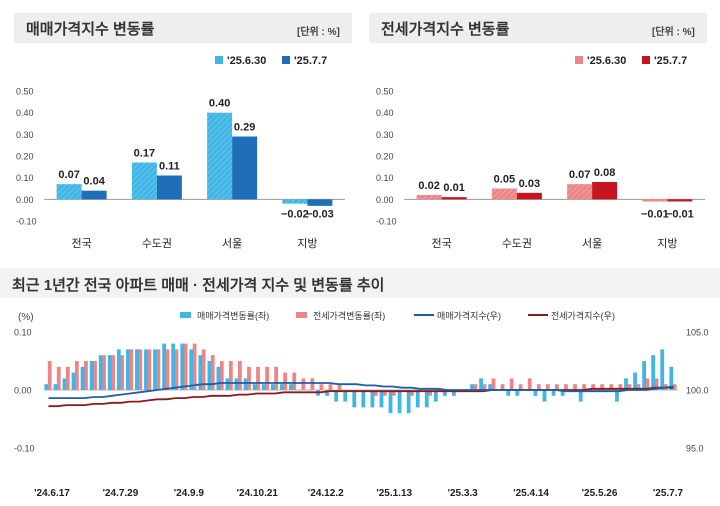 The image size is (720, 506). Describe the element at coordinates (538, 28) in the screenshot. I see `jeonse-panel-title-bg` at that location.